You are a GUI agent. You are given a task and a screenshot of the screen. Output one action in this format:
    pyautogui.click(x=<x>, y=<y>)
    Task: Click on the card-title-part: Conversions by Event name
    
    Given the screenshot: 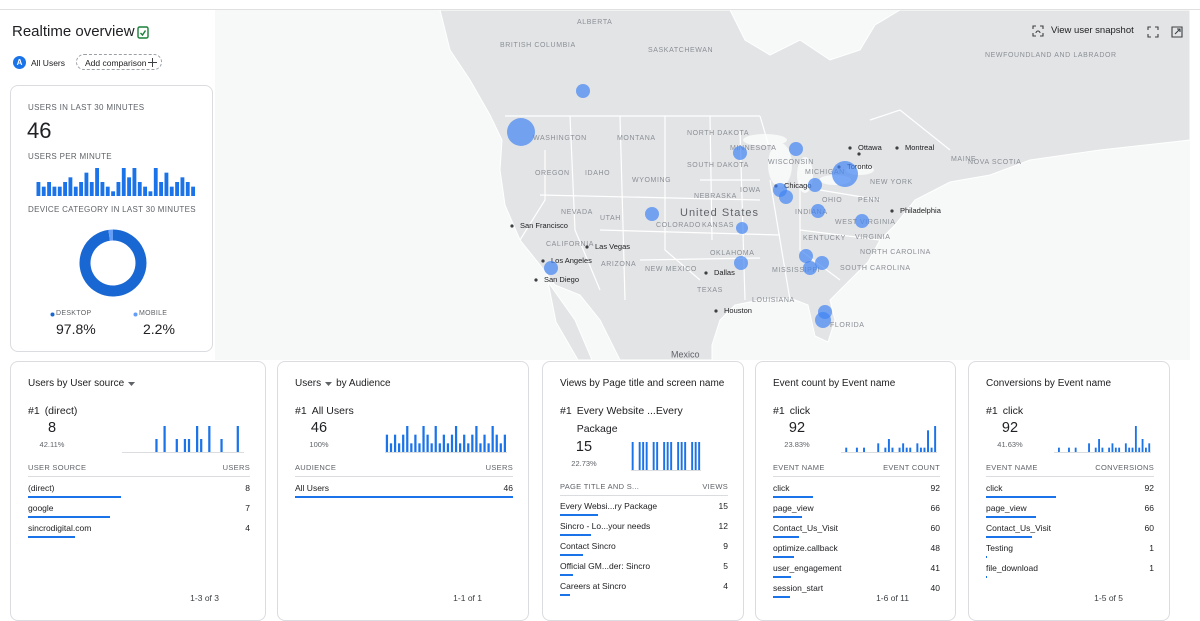 What is the action you would take?
    pyautogui.click(x=1048, y=384)
    